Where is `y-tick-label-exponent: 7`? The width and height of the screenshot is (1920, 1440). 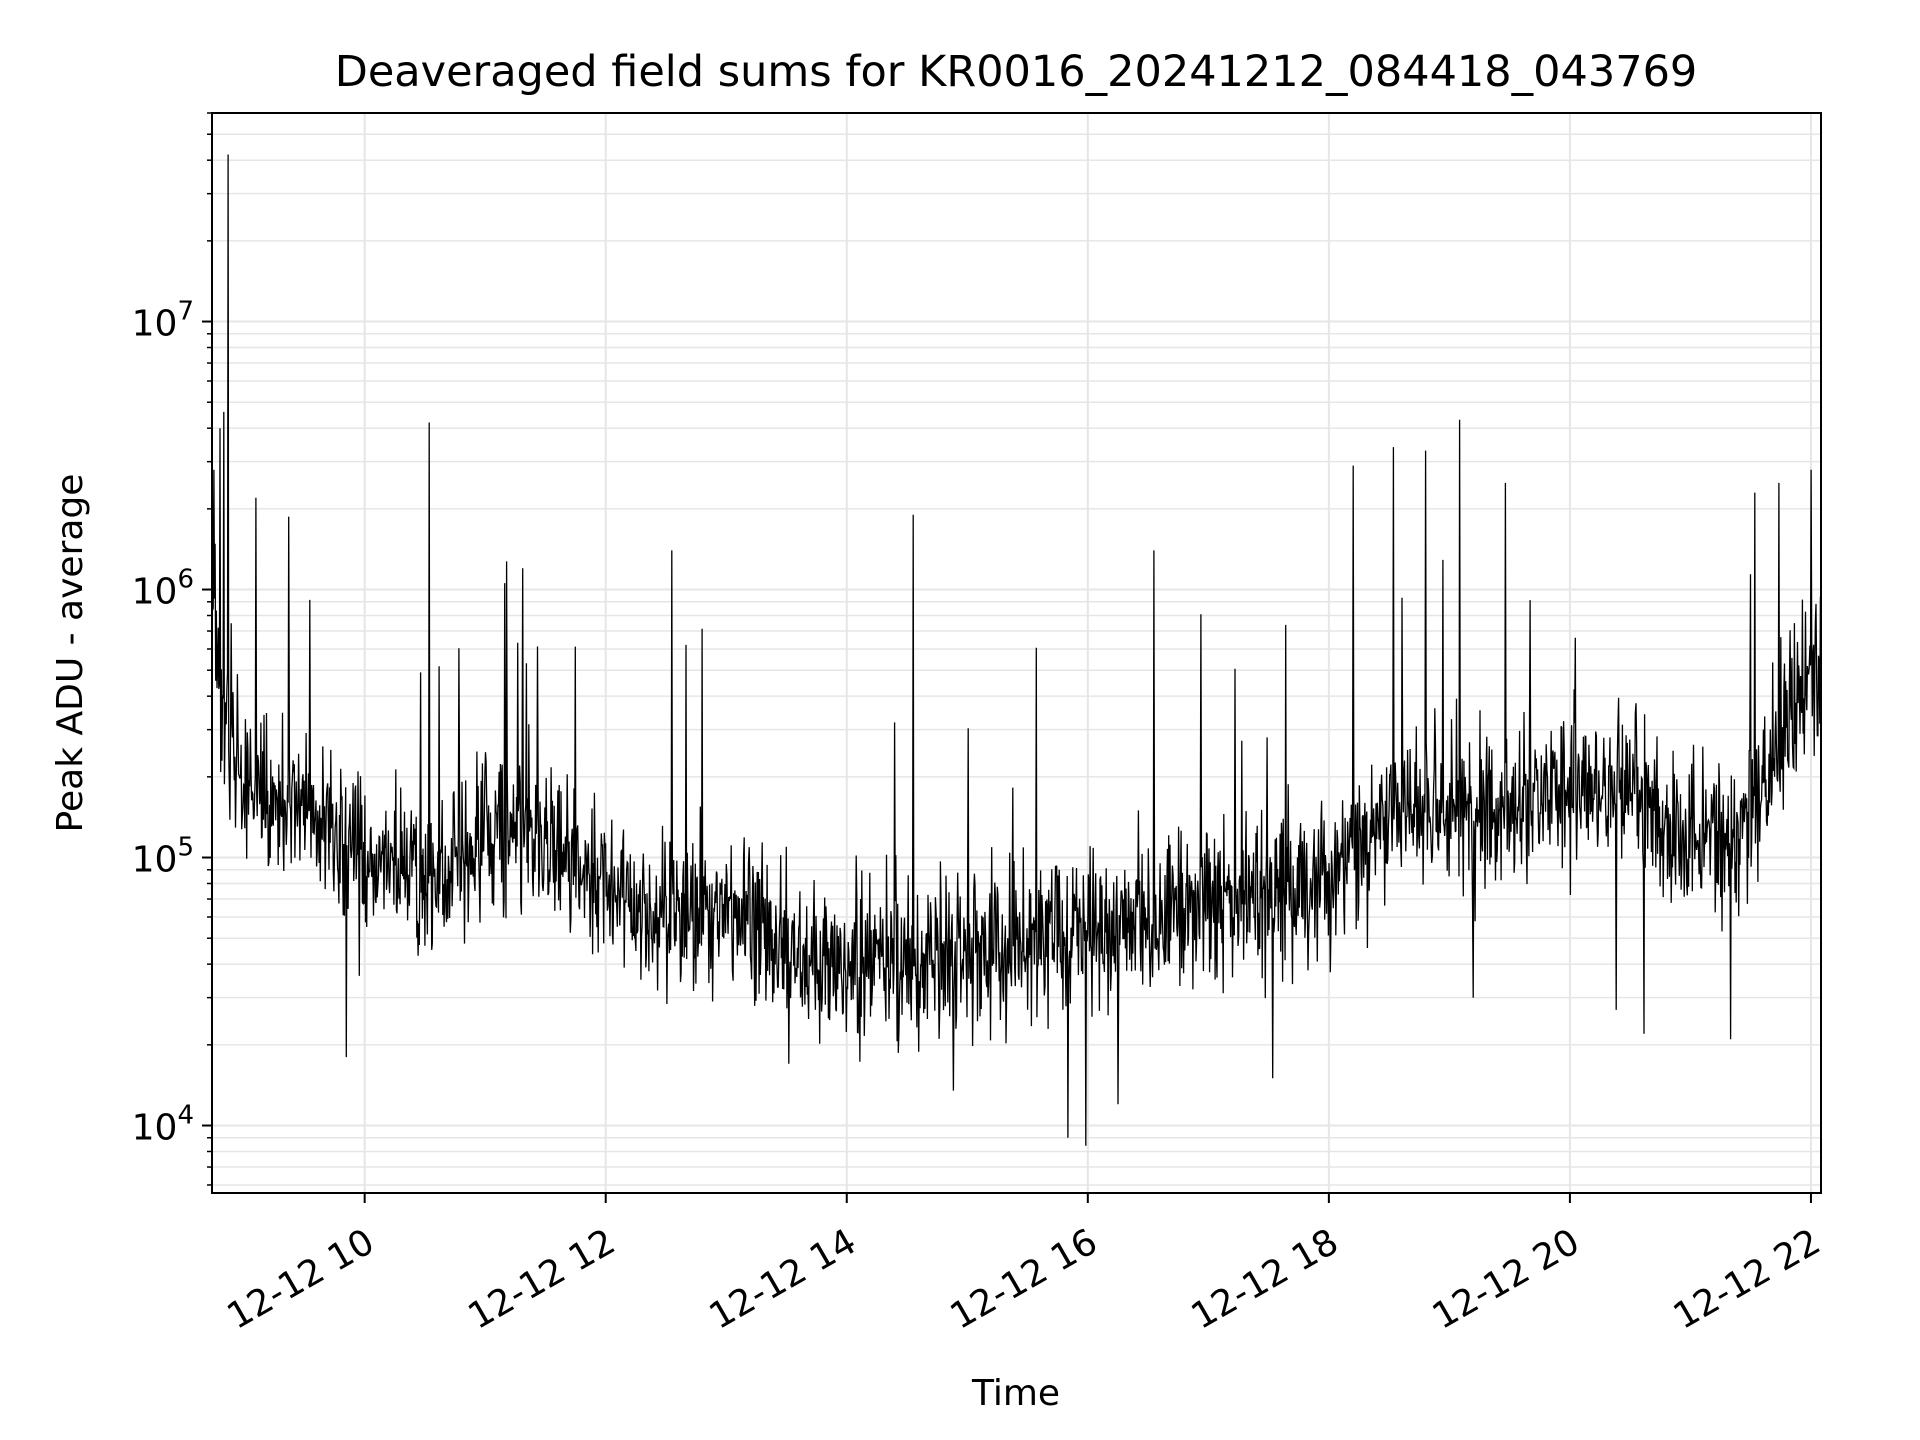
y-tick-label-exponent: 7 is located at coordinates (185, 312).